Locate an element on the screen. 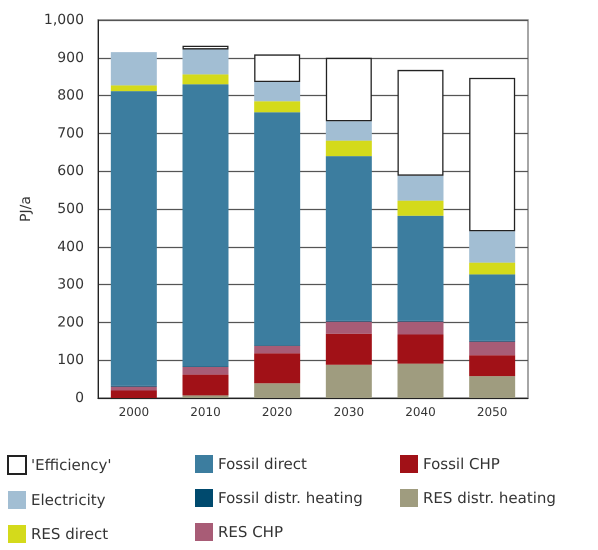 The image size is (598, 550). y-tick-label: 300 is located at coordinates (70, 284).